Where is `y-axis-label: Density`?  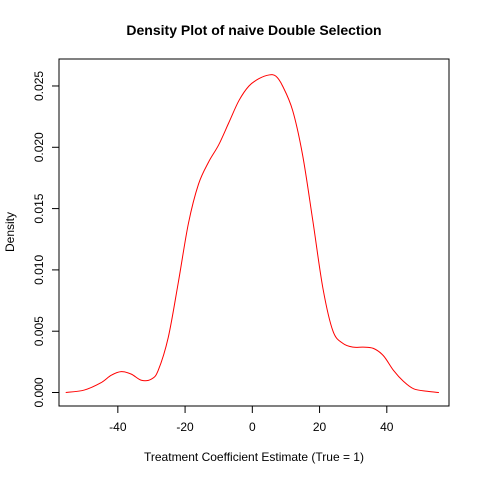
y-axis-label: Density is located at coordinates (10, 232).